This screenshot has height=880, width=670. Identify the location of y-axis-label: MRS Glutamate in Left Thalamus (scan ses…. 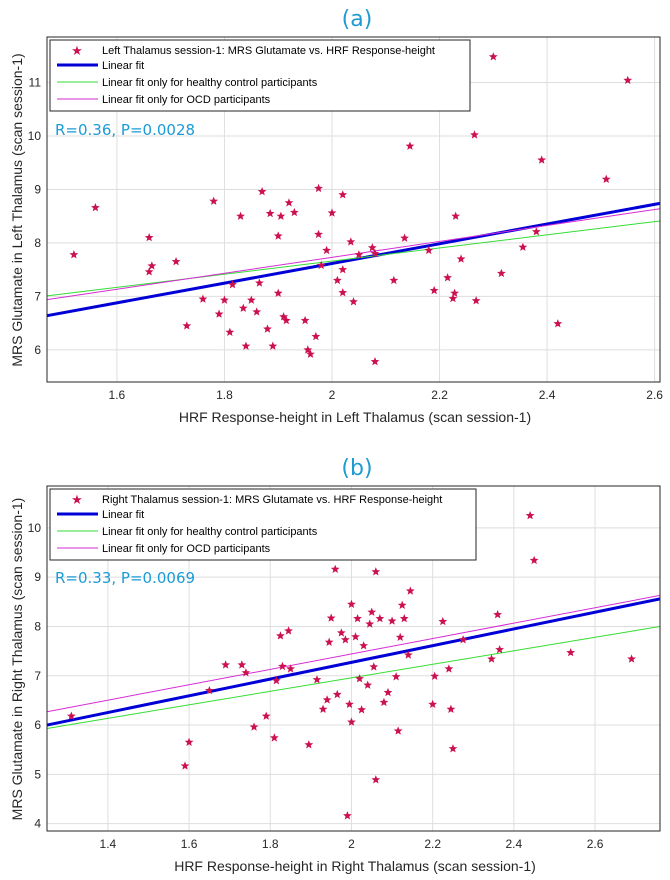
(17, 209).